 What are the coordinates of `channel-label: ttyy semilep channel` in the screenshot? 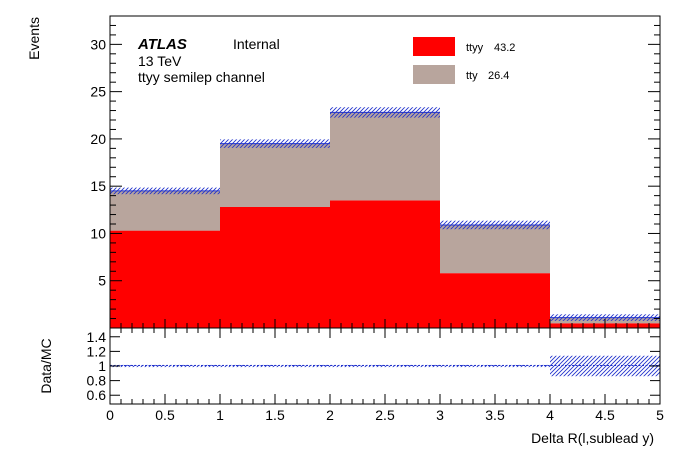 It's located at (201, 77).